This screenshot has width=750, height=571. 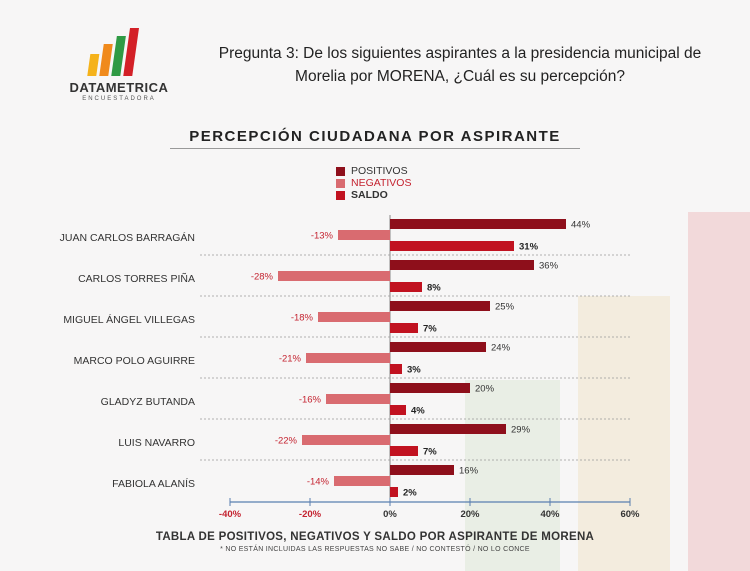 I want to click on data-label-saldo: 31%, so click(x=529, y=247).